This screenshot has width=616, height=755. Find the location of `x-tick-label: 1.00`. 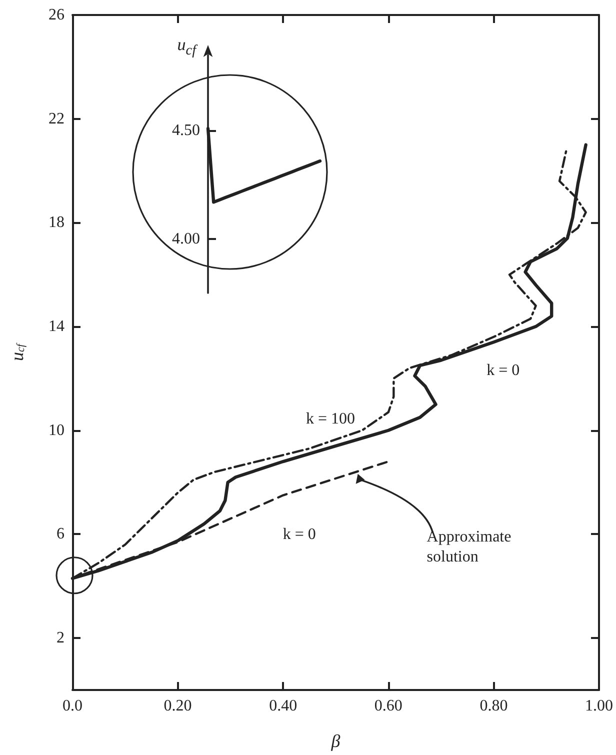

x-tick-label: 1.00 is located at coordinates (599, 706).